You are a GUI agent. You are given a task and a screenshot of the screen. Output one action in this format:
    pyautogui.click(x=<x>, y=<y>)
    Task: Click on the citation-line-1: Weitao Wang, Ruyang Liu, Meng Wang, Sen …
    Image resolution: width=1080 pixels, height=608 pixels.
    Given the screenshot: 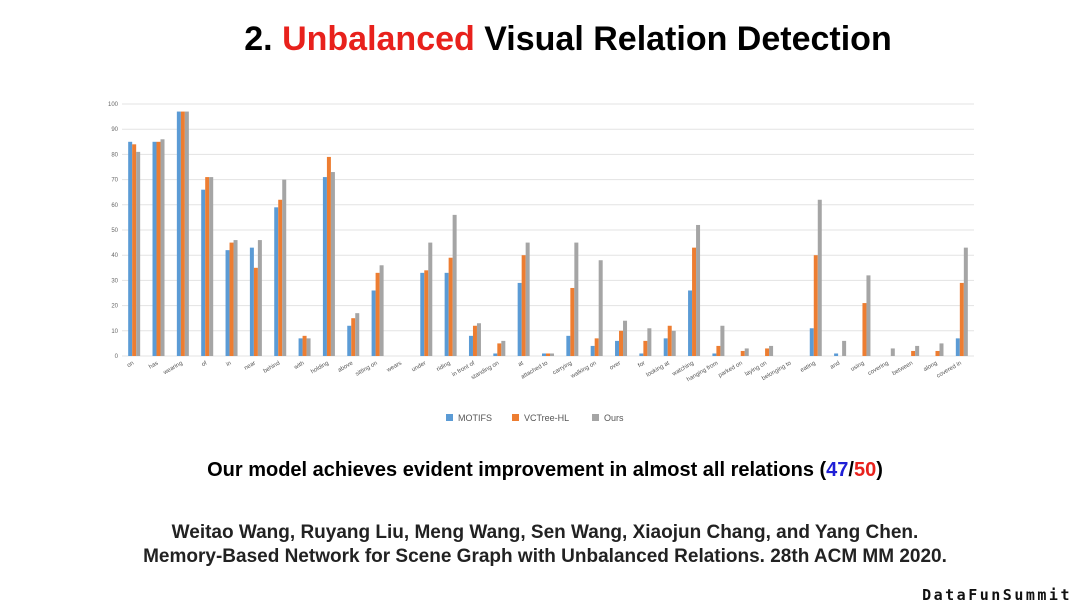 What is the action you would take?
    pyautogui.click(x=545, y=532)
    